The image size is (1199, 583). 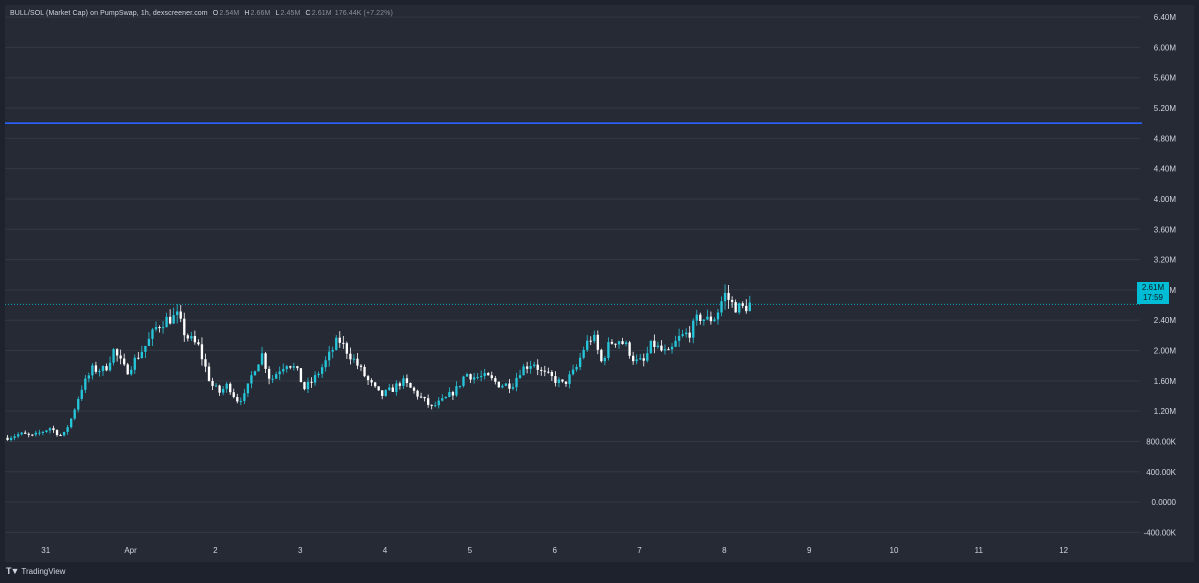 What do you see at coordinates (1153, 297) in the screenshot?
I see `bar-countdown: 17:59` at bounding box center [1153, 297].